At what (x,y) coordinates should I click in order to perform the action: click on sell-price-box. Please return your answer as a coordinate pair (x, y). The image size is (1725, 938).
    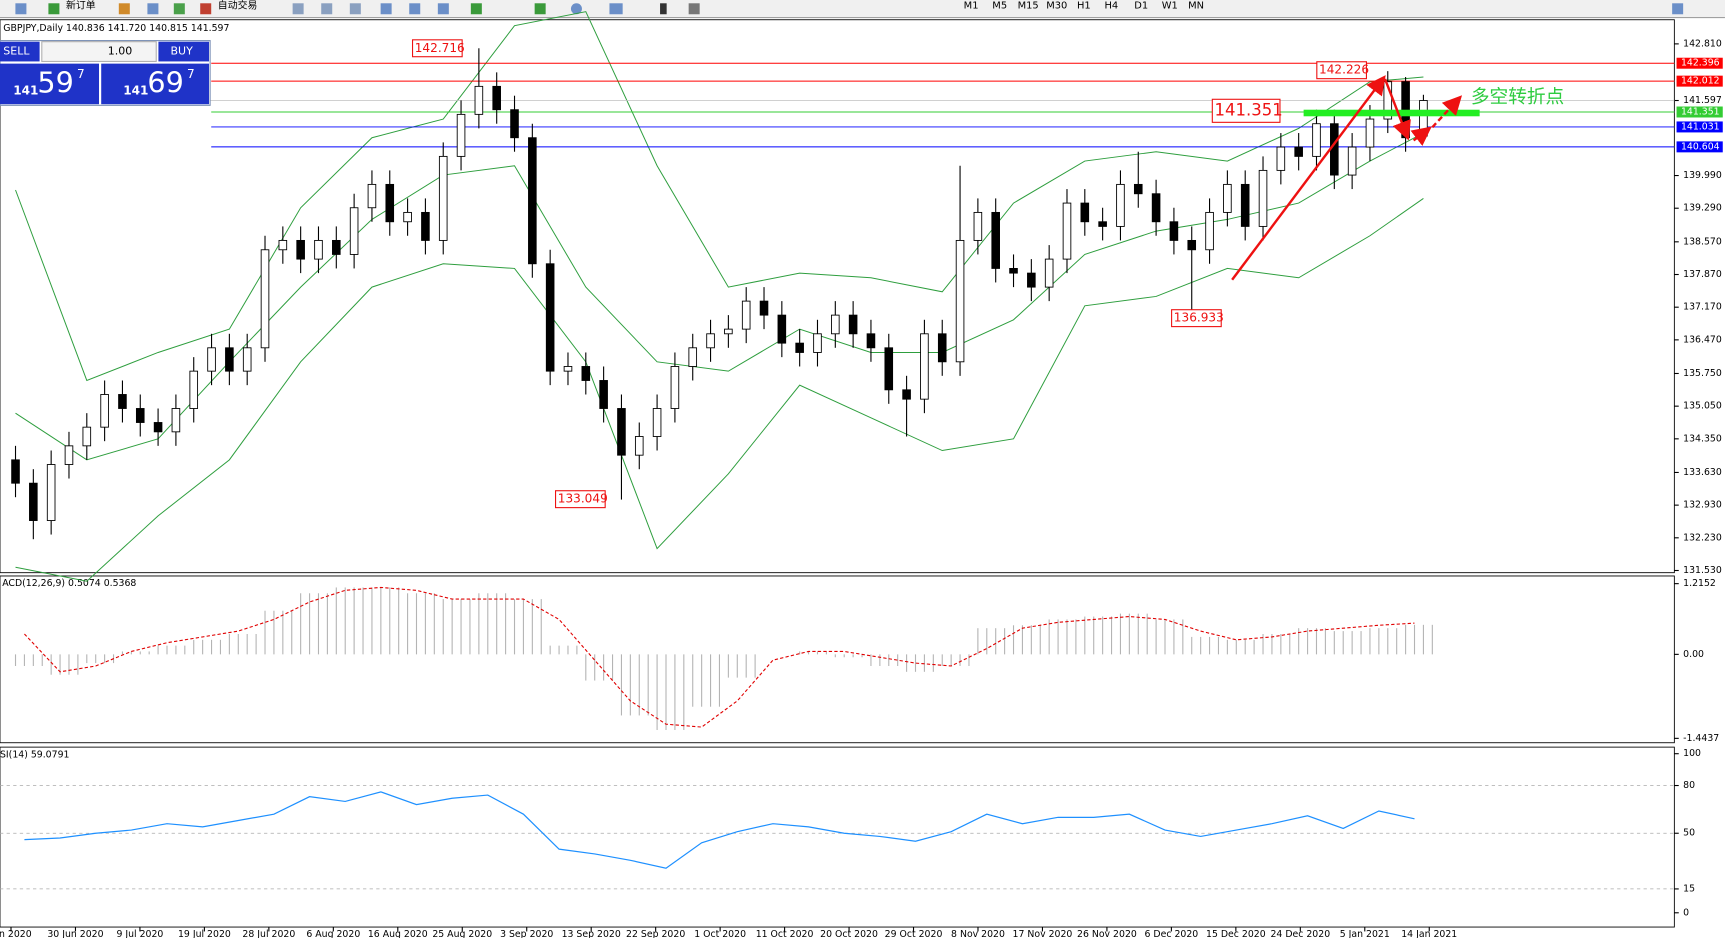
    Looking at the image, I should click on (50, 84).